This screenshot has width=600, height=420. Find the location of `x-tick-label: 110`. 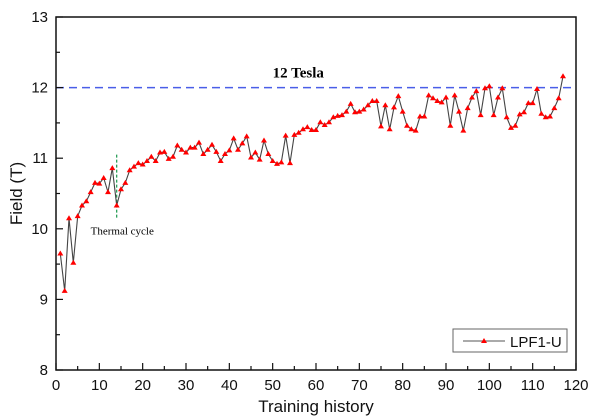

x-tick-label: 110 is located at coordinates (533, 385).